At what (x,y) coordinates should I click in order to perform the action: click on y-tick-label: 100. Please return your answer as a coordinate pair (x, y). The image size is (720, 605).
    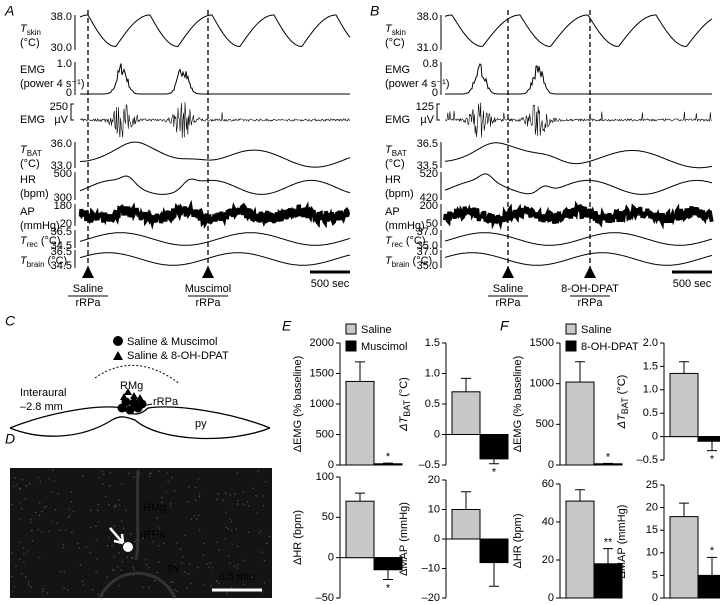
    Looking at the image, I should click on (325, 477).